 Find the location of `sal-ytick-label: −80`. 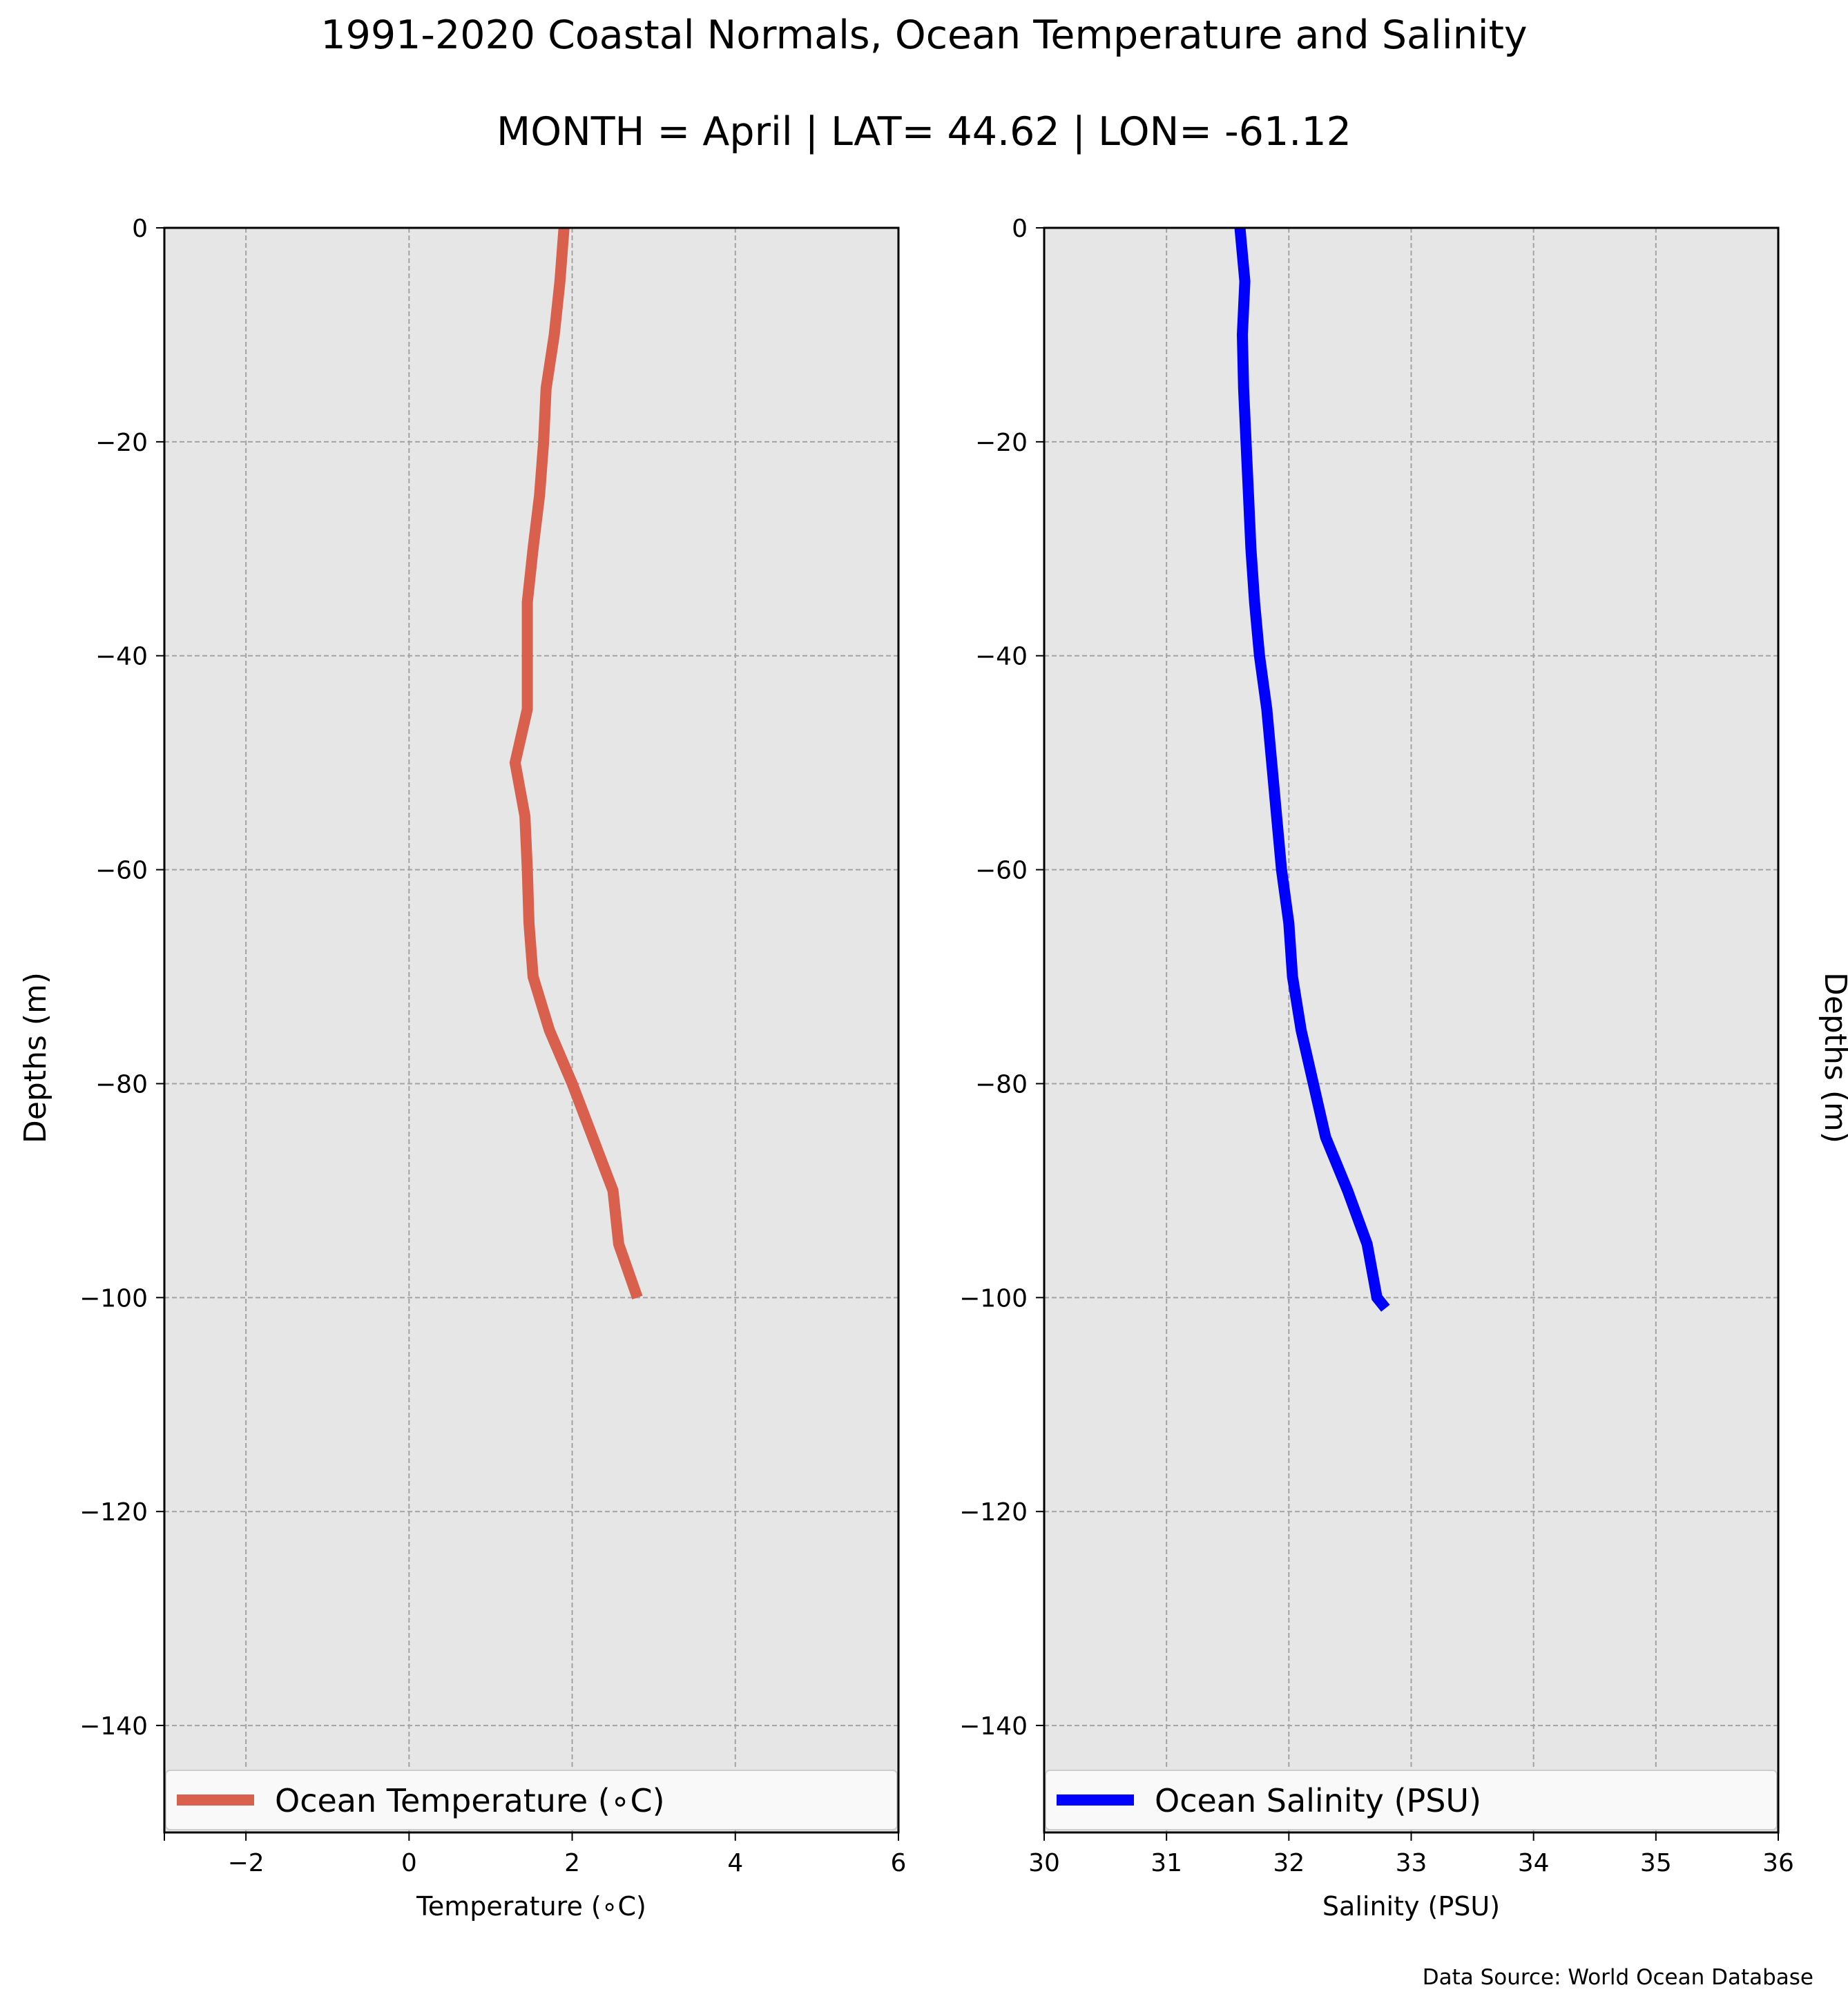

sal-ytick-label: −80 is located at coordinates (1001, 1084).